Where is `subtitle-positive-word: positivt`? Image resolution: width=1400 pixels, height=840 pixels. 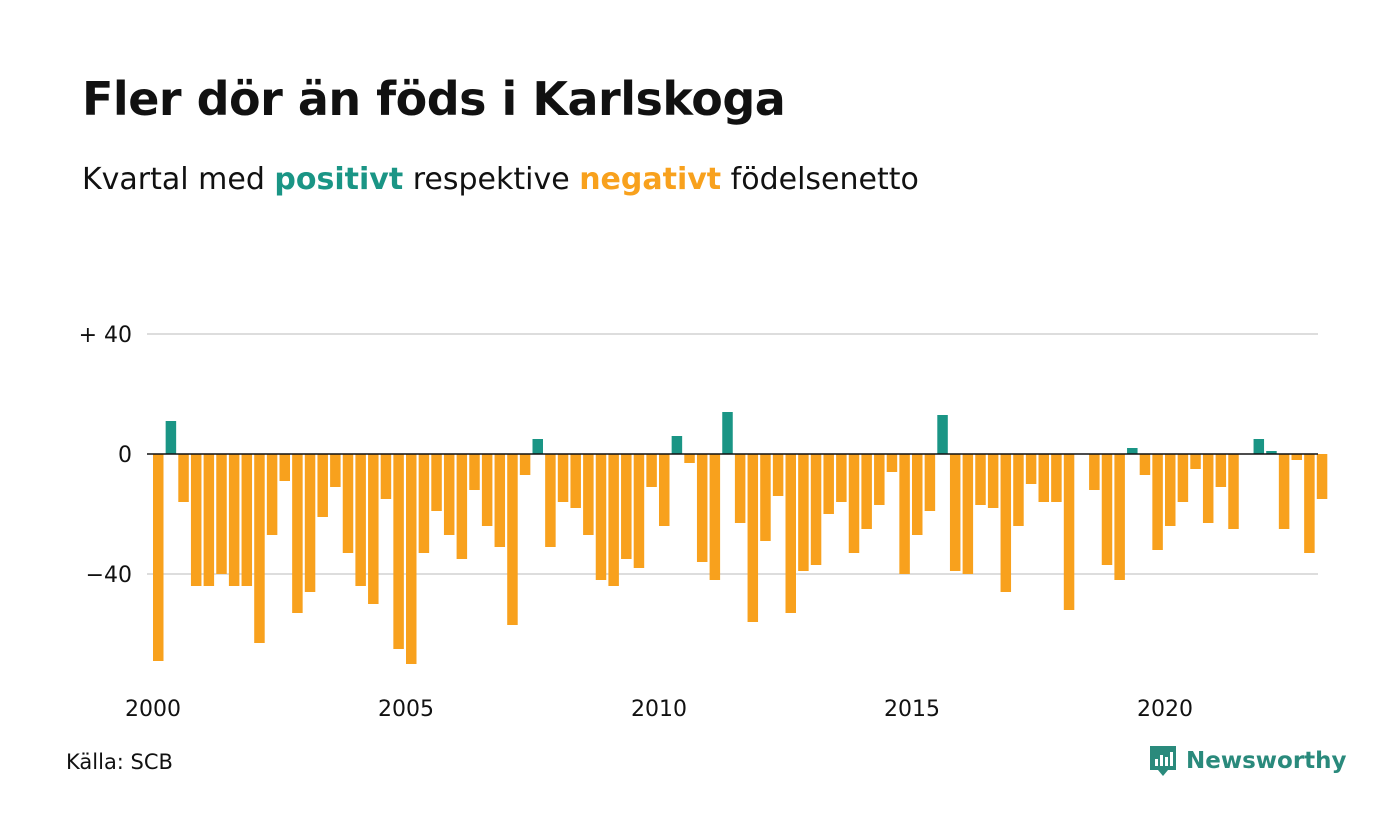
subtitle-positive-word: positivt is located at coordinates (339, 179).